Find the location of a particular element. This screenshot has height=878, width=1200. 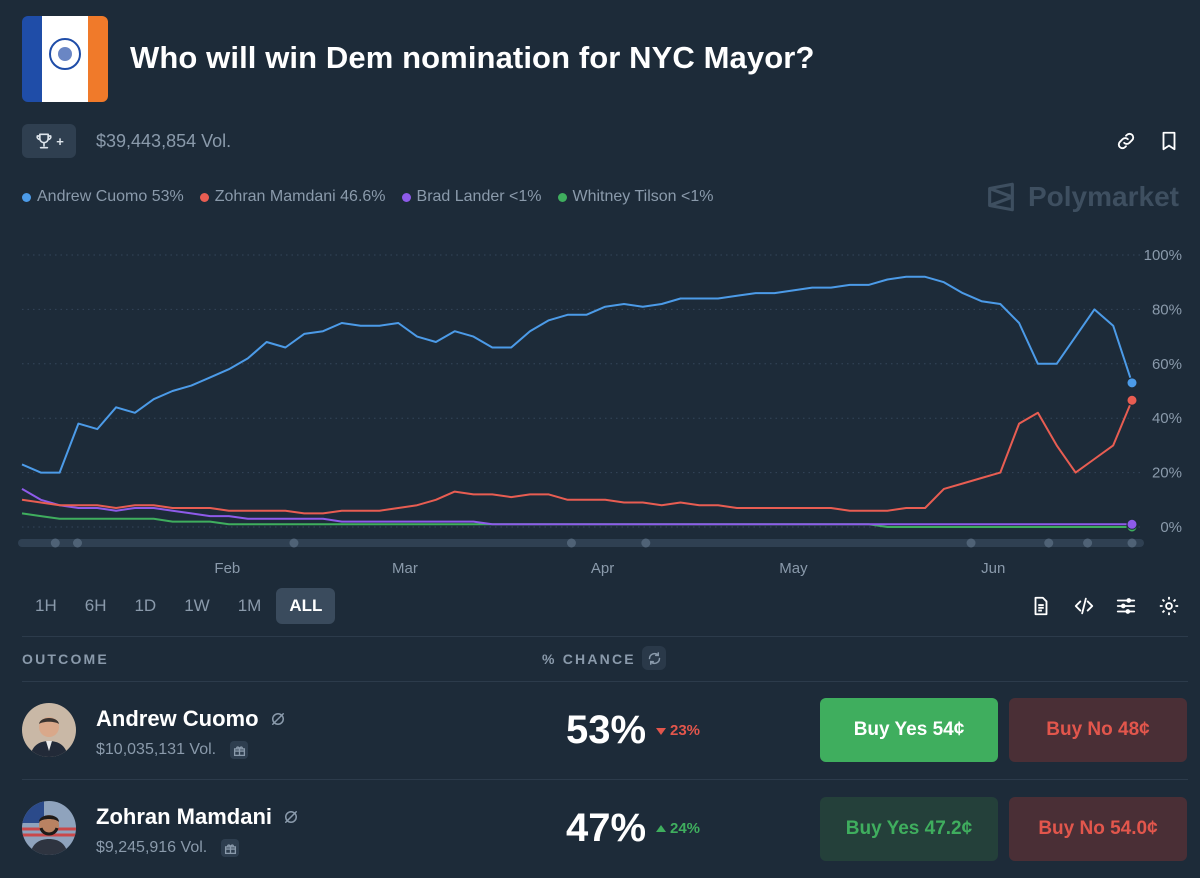

refresh-icon is located at coordinates (654, 658).